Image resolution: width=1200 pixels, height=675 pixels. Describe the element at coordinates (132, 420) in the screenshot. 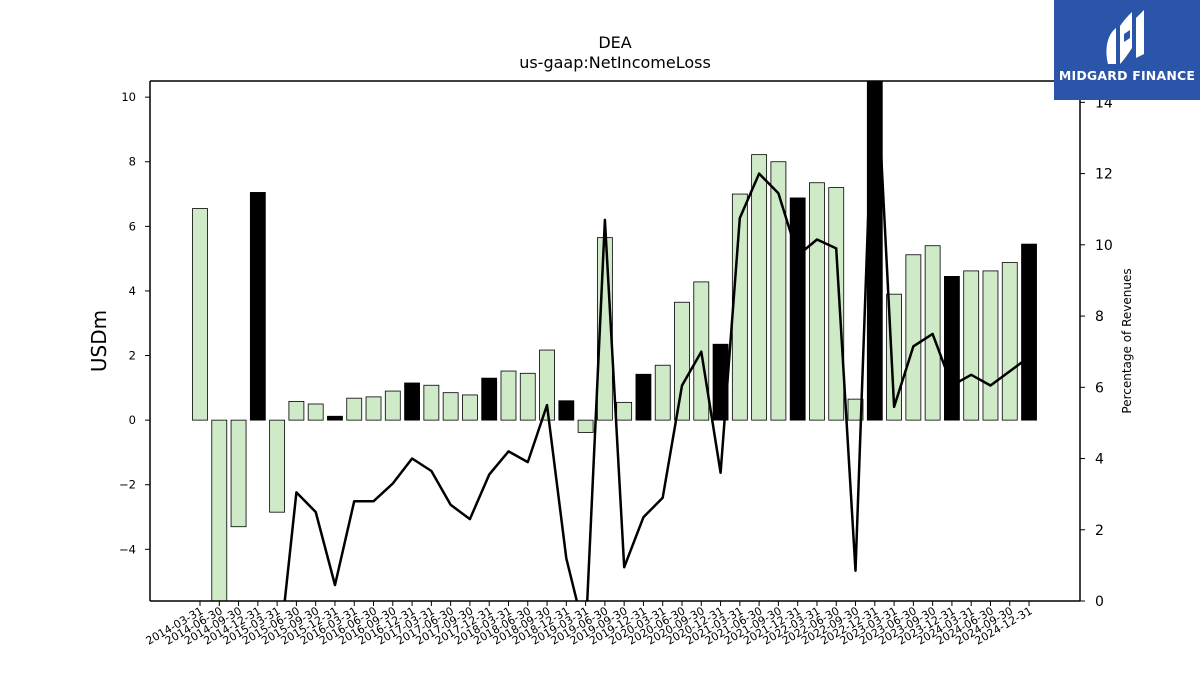

I see `ytick-label: 0` at that location.